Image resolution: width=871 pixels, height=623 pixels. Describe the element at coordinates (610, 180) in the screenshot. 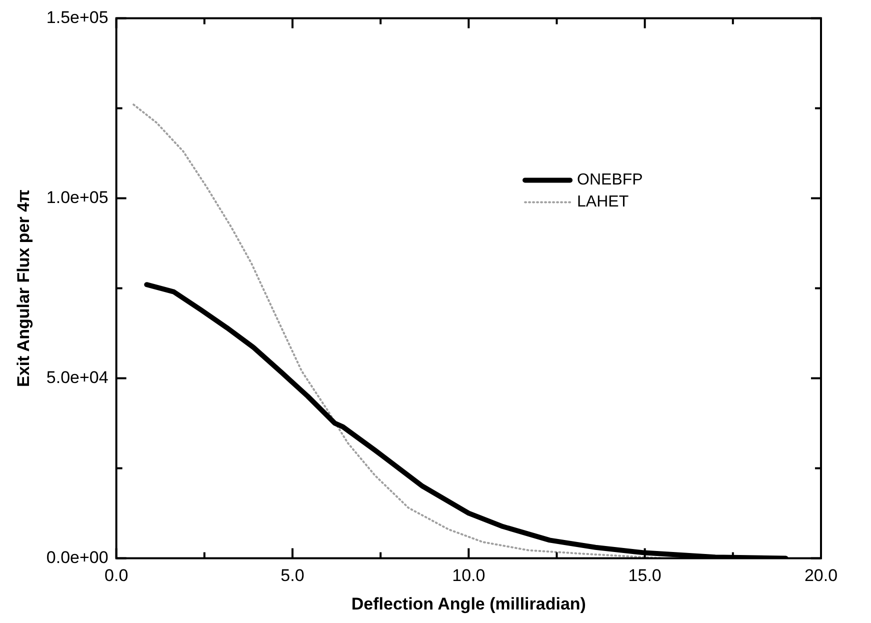

I see `legend-label: ONEBFP` at that location.